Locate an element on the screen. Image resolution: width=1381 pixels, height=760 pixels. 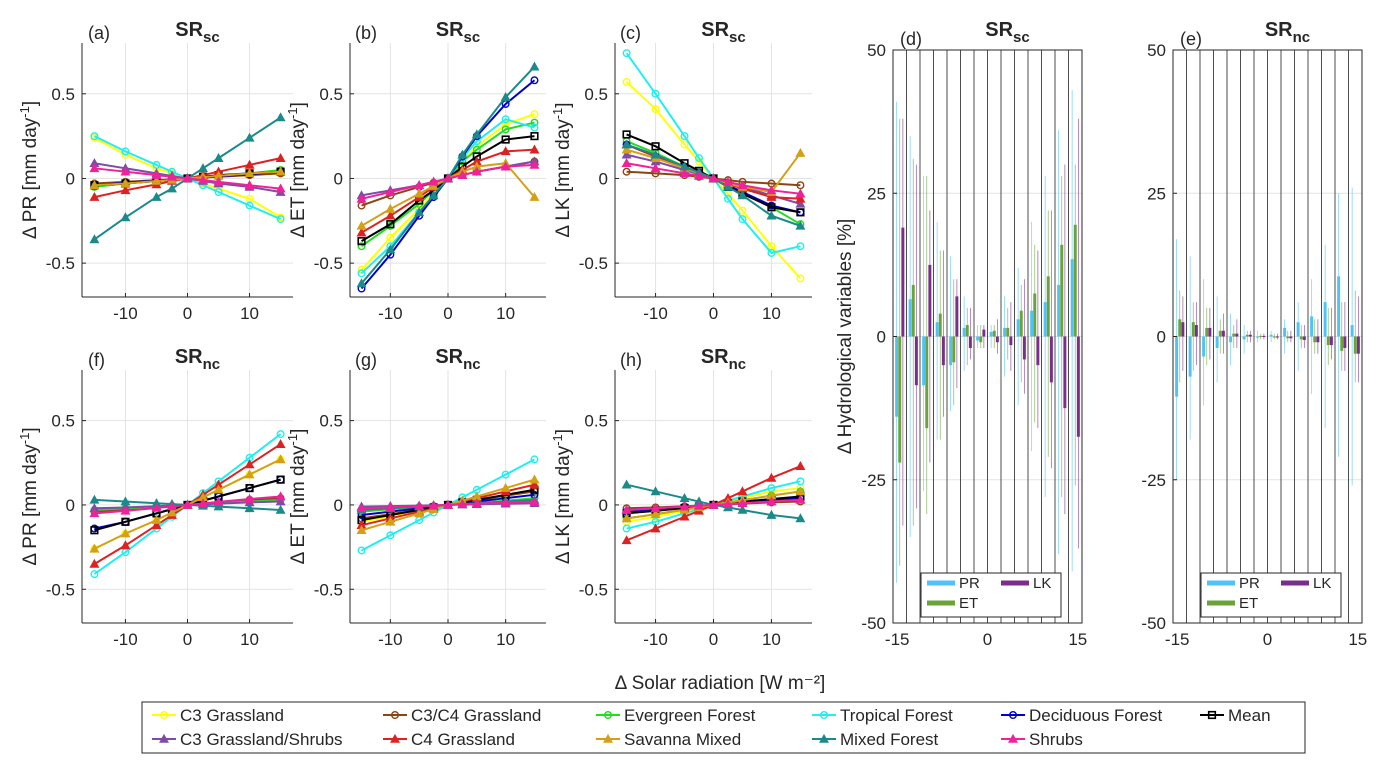
legend-label-et: ET is located at coordinates (1248, 603).